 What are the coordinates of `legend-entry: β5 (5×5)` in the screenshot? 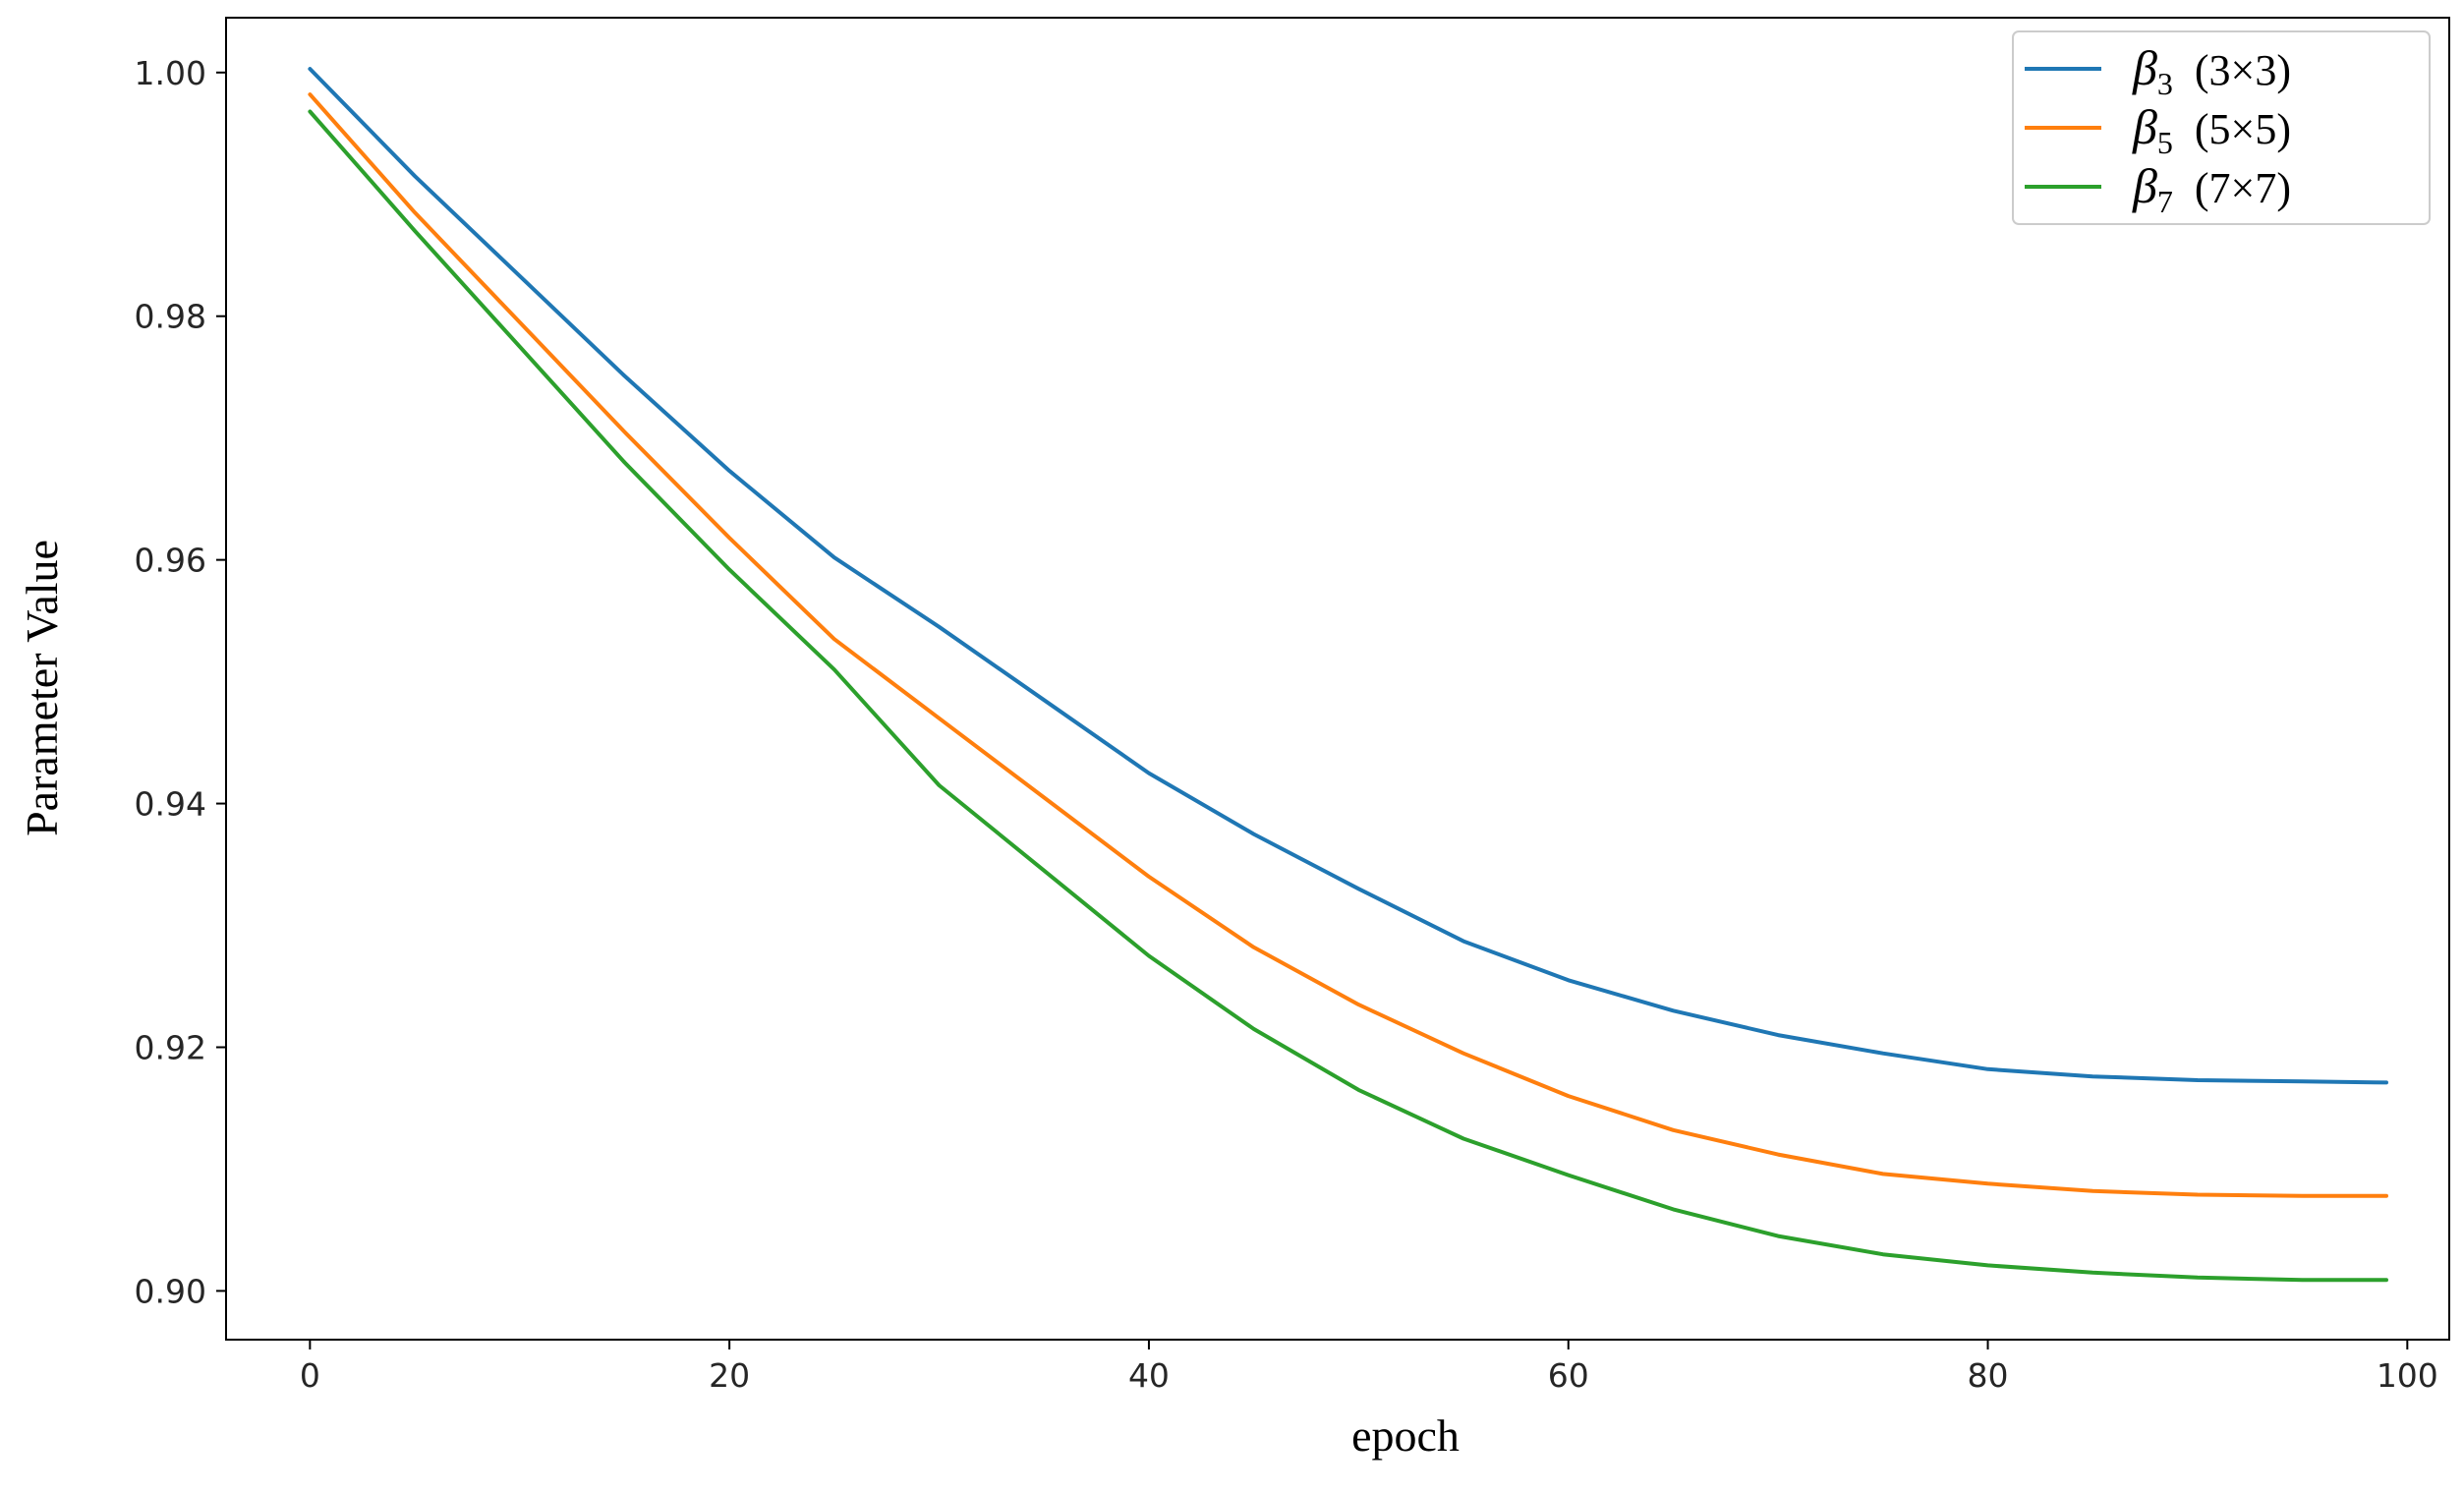 It's located at (2211, 129).